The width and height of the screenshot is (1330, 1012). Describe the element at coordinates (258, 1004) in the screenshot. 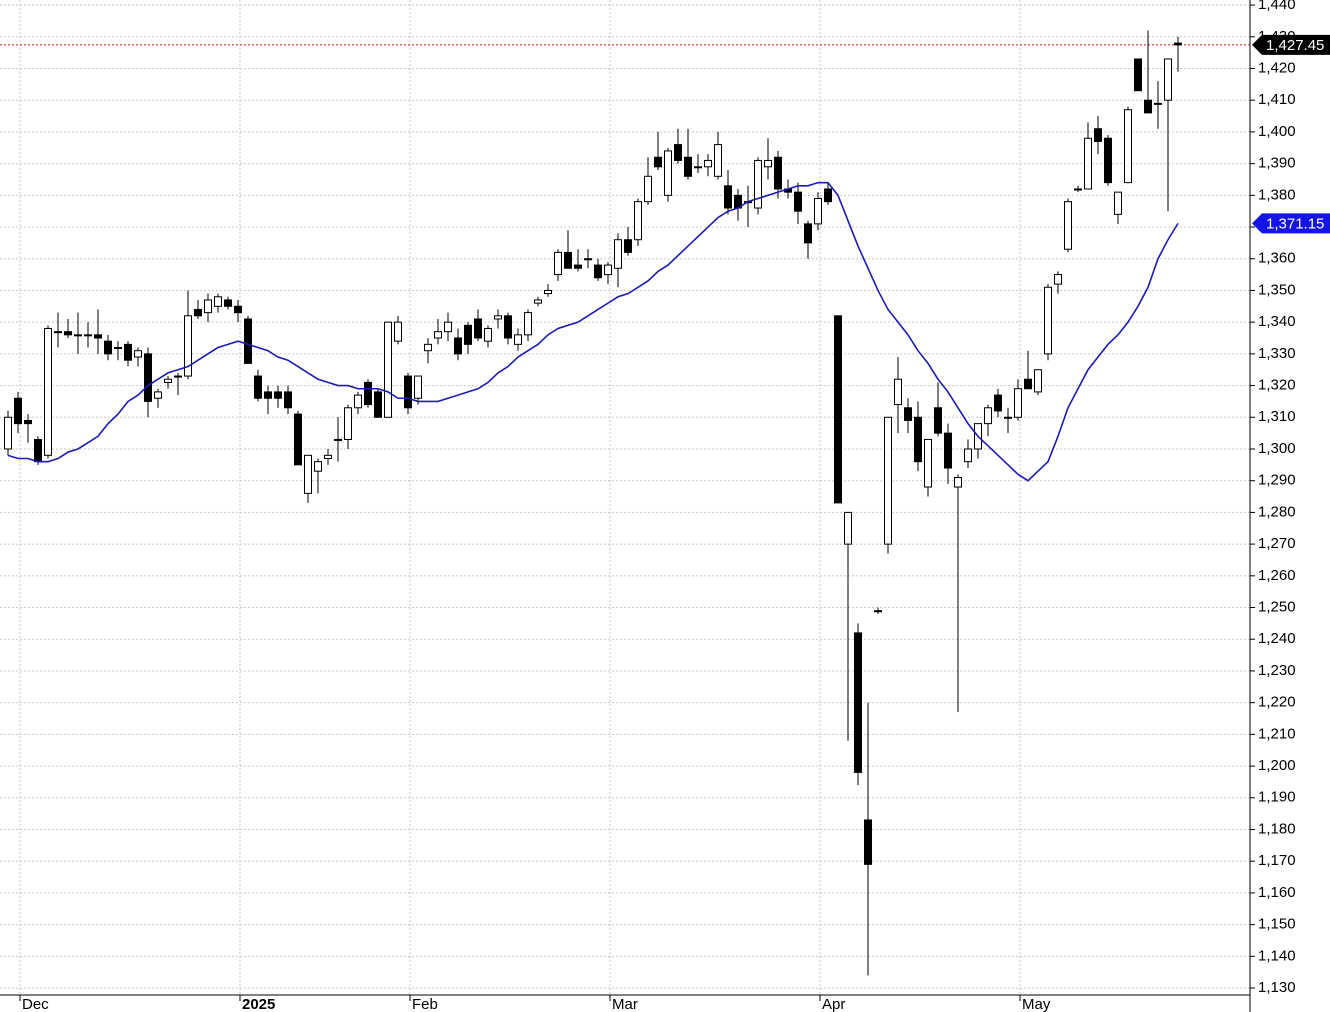

I see `x-tick-label: 2025` at that location.